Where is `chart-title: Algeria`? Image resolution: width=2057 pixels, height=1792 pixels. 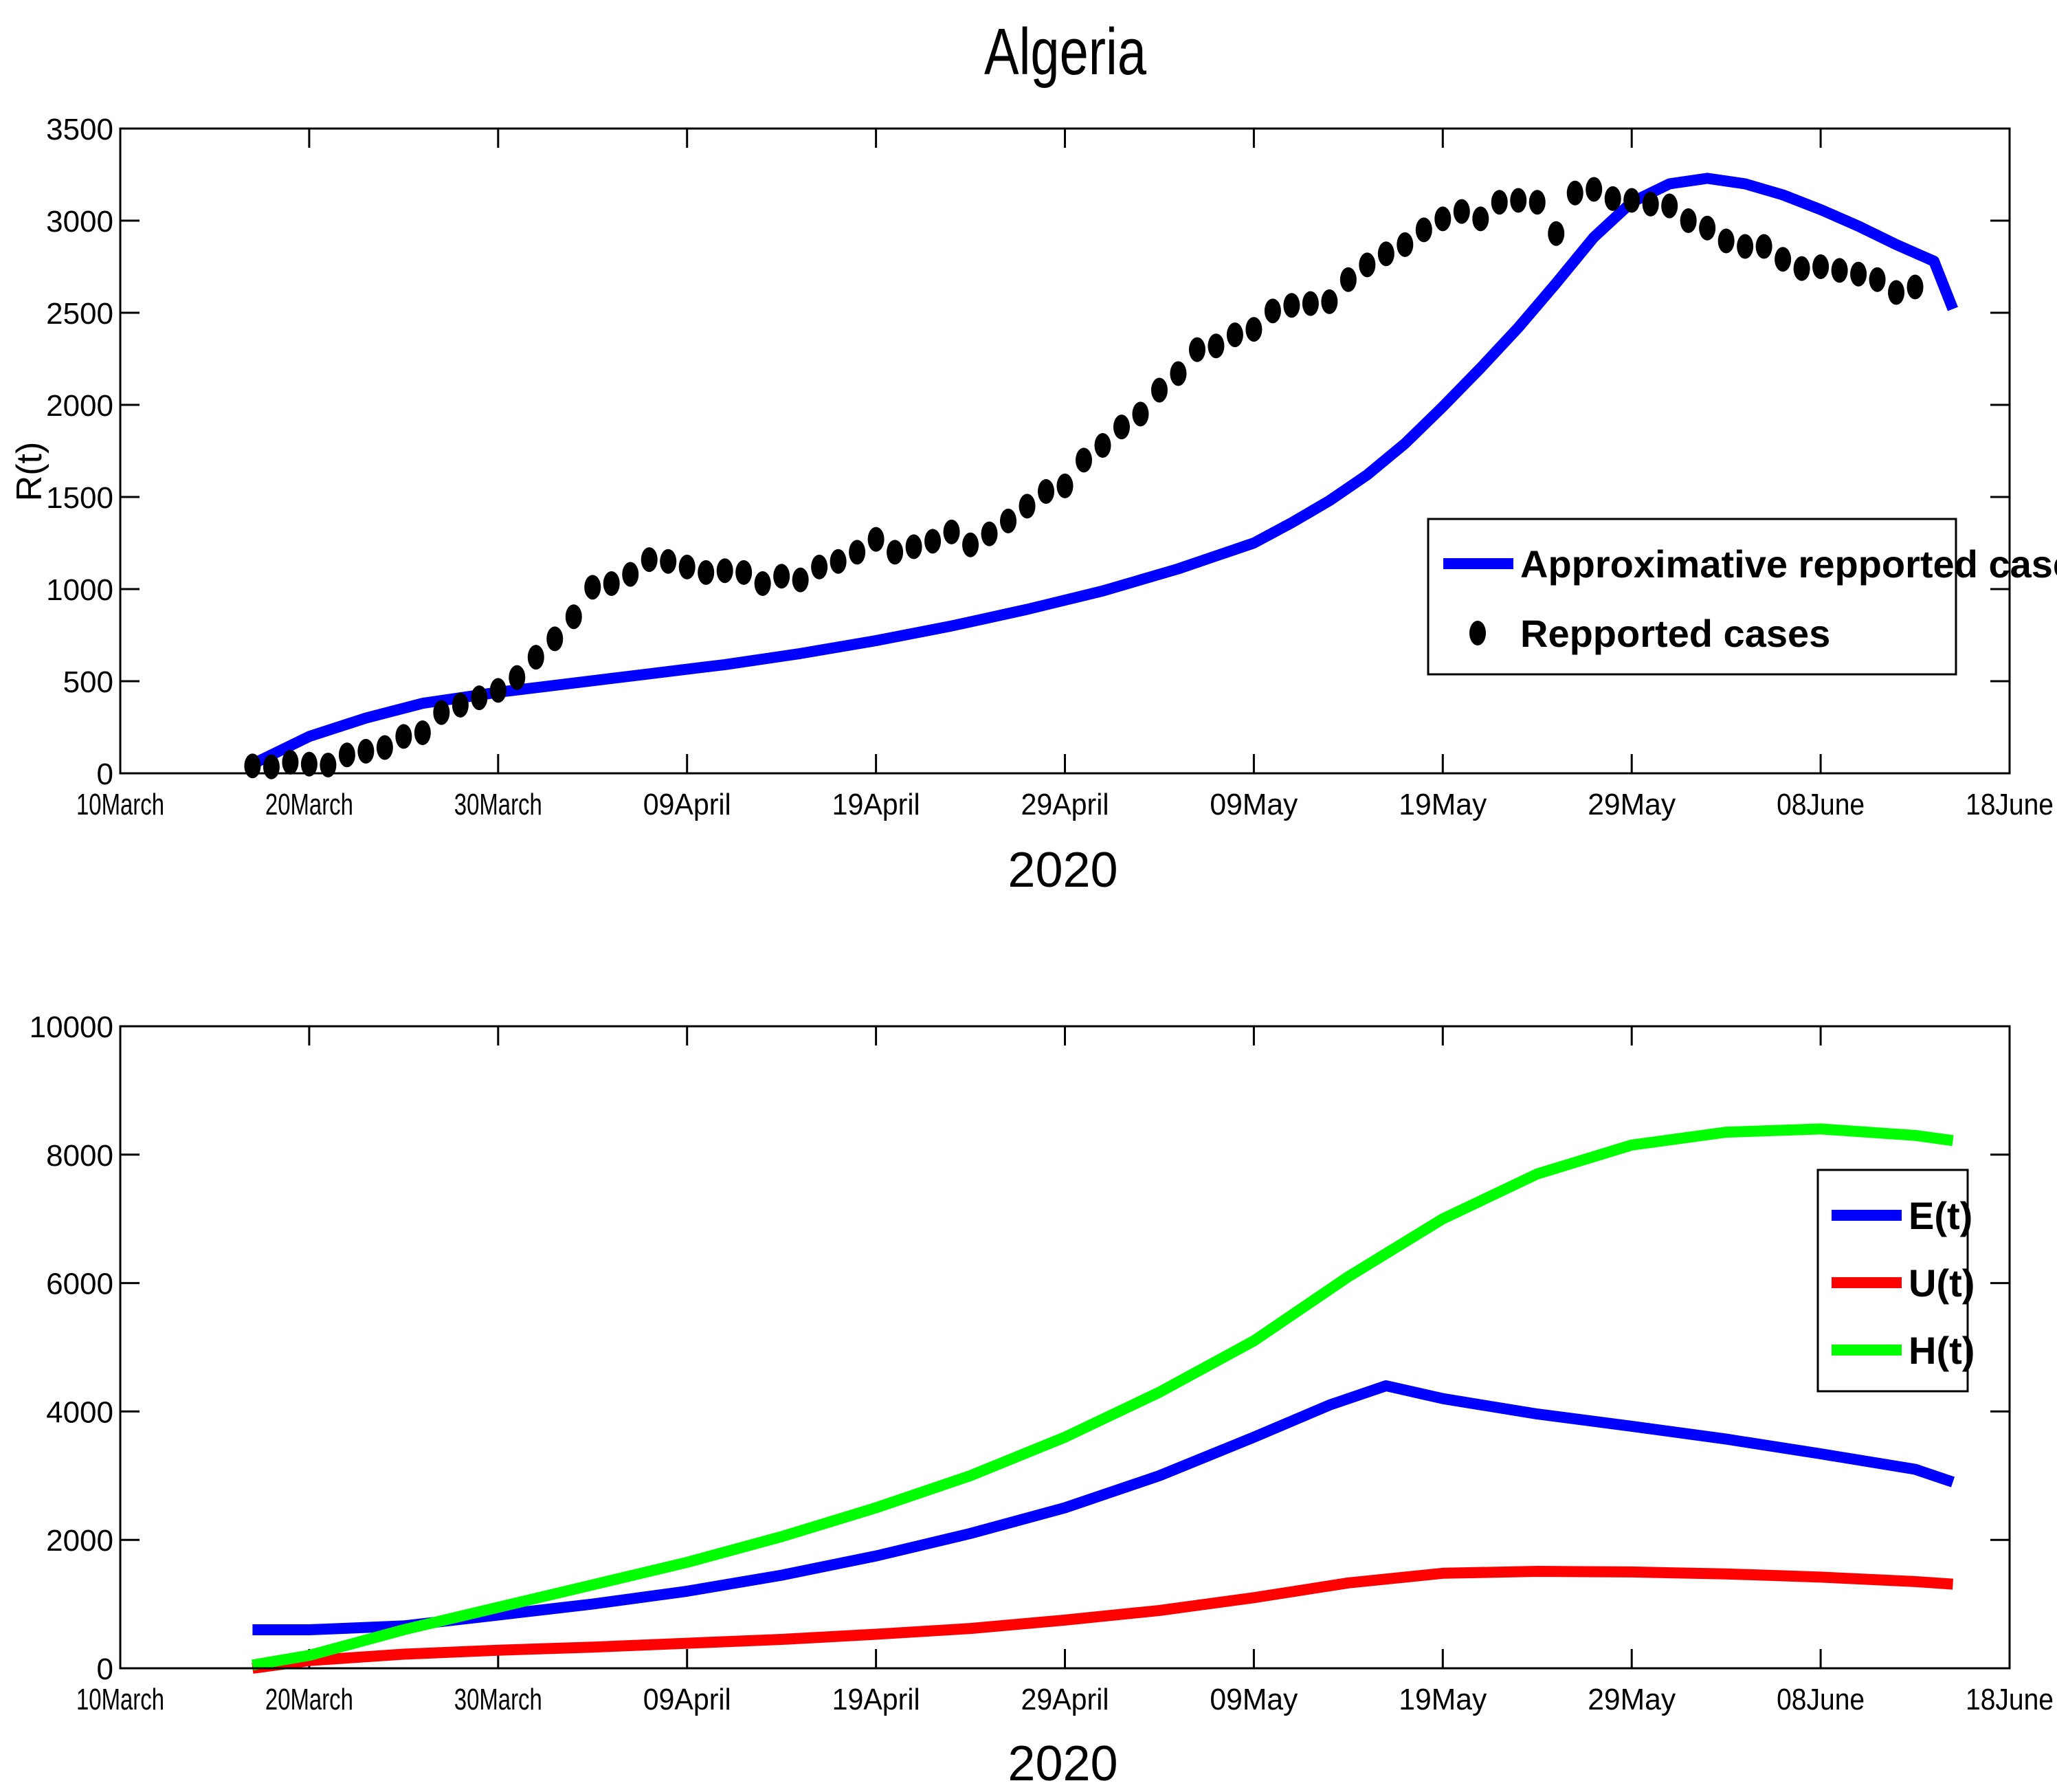 chart-title: Algeria is located at coordinates (1065, 52).